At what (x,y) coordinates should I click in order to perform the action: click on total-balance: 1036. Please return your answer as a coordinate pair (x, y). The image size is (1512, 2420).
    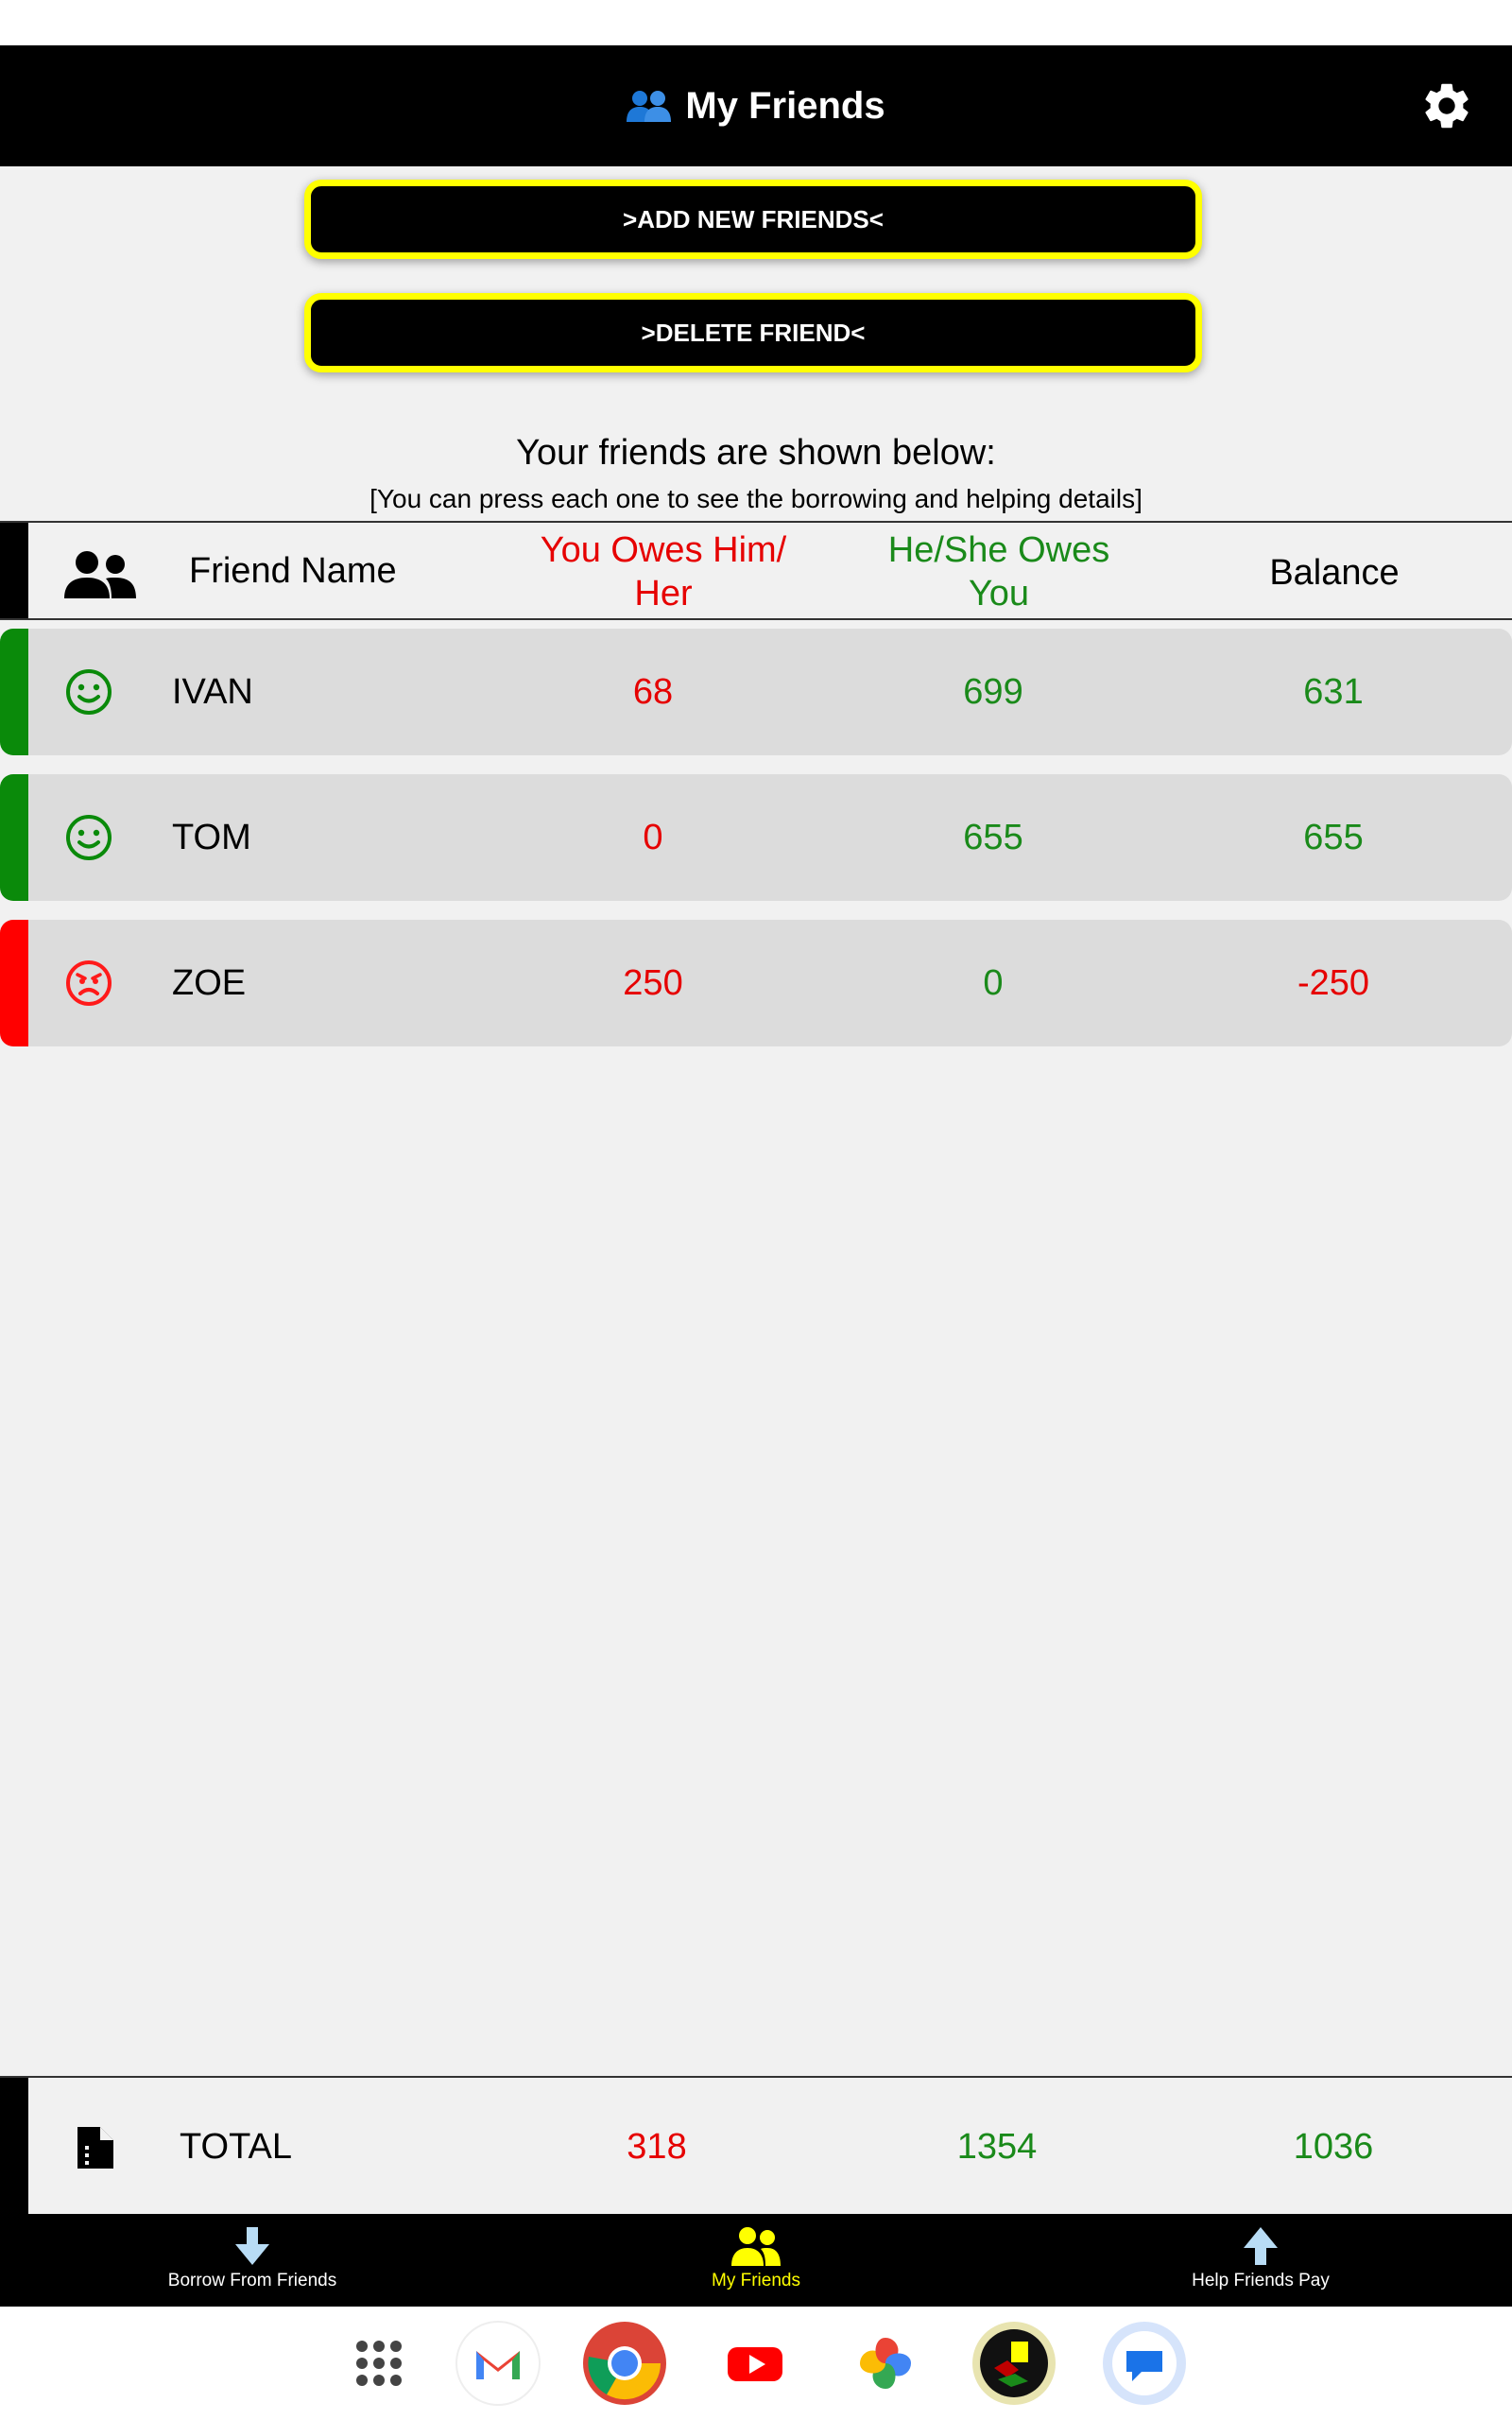
    Looking at the image, I should click on (1333, 2147).